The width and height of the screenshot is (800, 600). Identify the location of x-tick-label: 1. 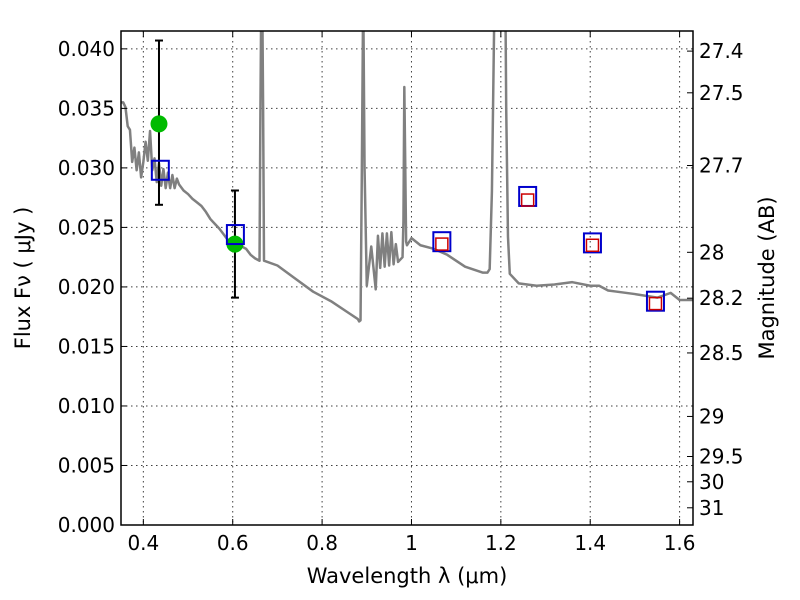
(411, 543).